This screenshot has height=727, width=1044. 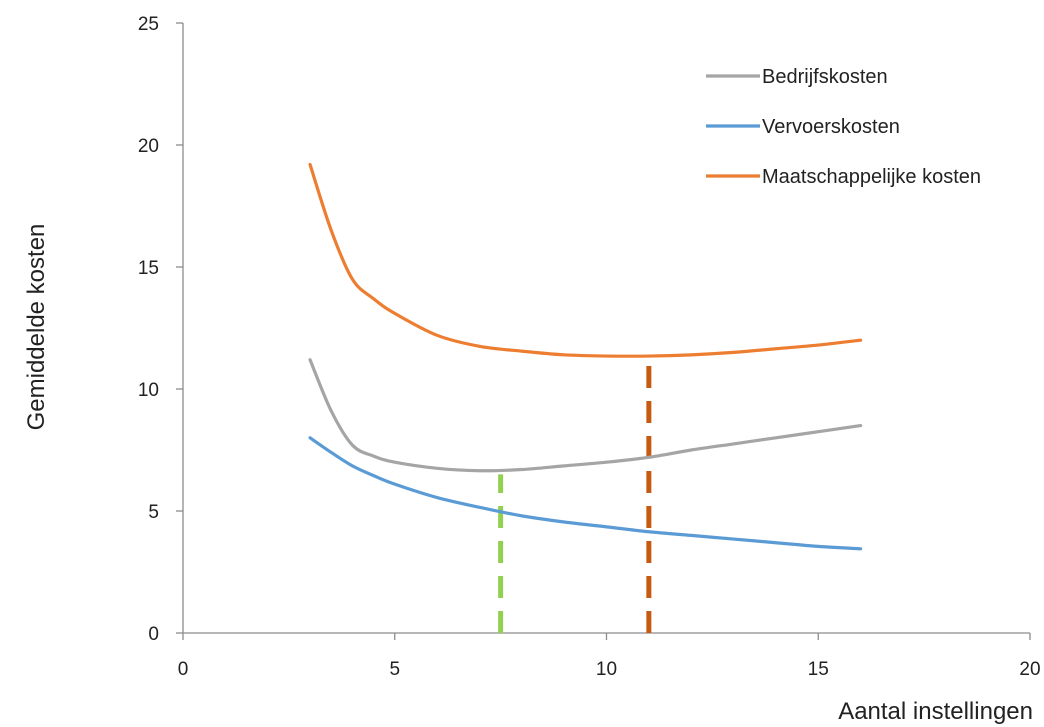 What do you see at coordinates (575, 493) in the screenshot?
I see `reference-lines` at bounding box center [575, 493].